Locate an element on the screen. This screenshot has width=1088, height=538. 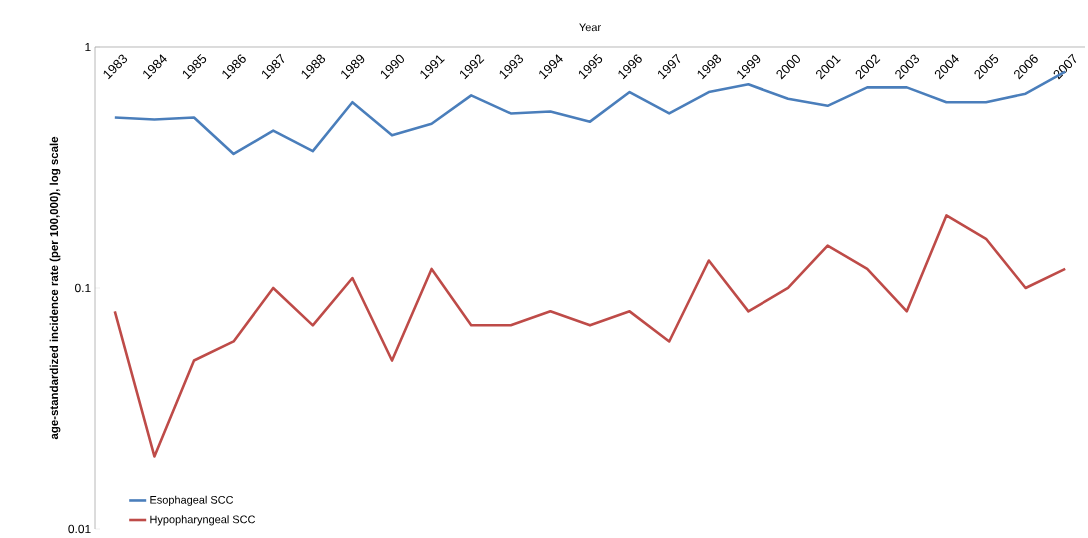
y-tick-label: 1 is located at coordinates (88, 47).